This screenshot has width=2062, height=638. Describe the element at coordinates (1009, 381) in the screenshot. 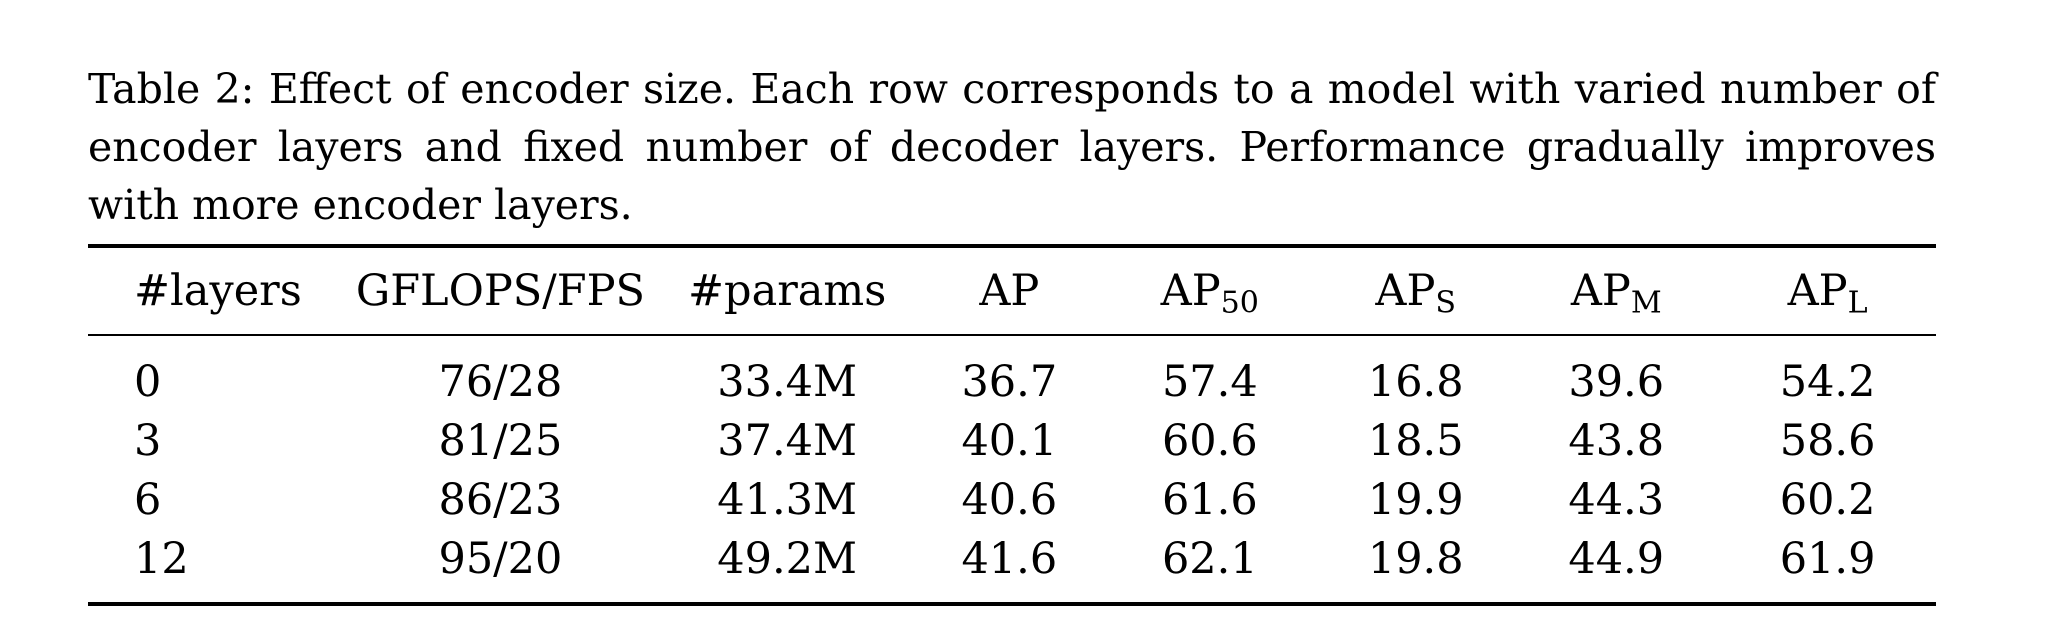

I see `cell-ap: 36.7` at that location.